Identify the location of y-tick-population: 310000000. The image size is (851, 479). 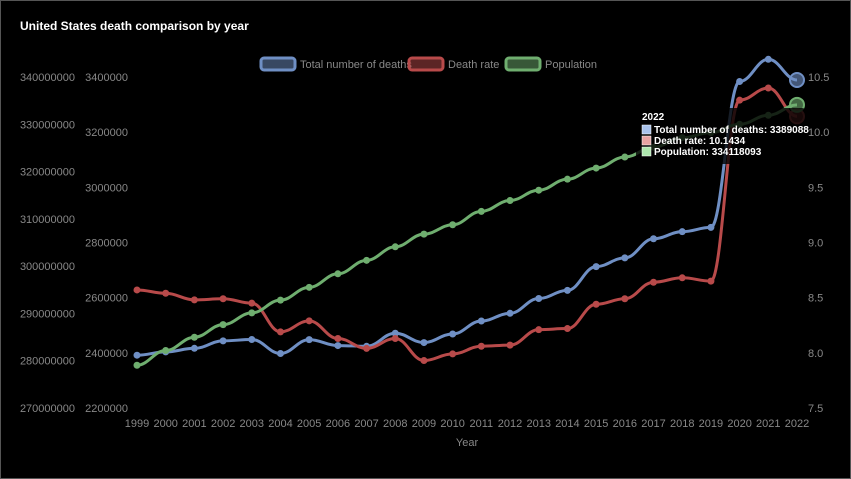
(47, 220).